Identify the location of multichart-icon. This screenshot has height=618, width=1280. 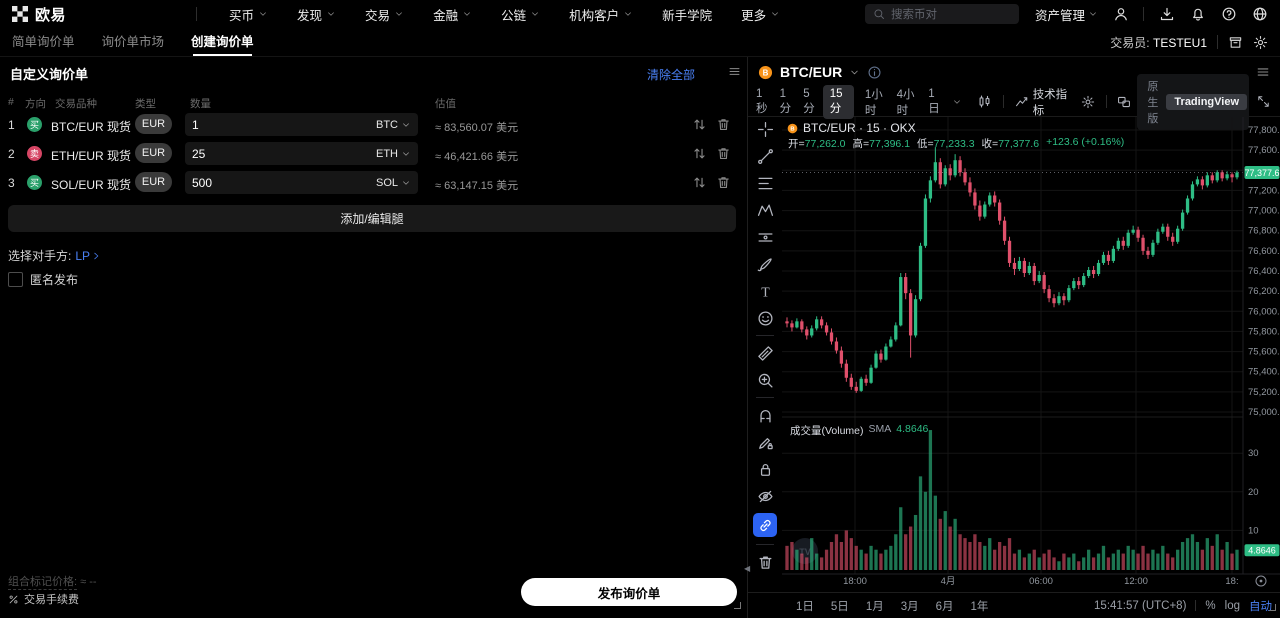
(1124, 102).